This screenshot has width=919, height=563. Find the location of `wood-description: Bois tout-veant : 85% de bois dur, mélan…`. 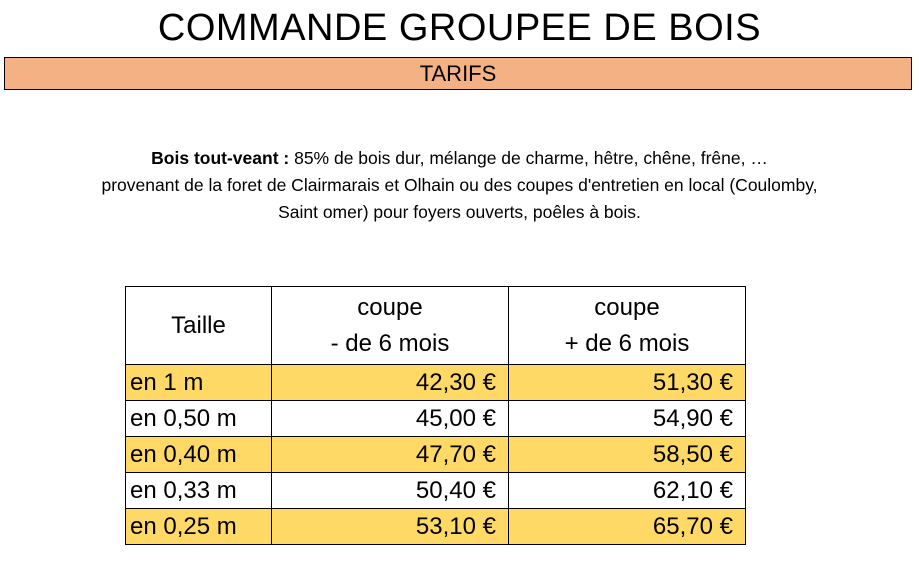

wood-description: Bois tout-veant : 85% de bois dur, mélan… is located at coordinates (459, 185).